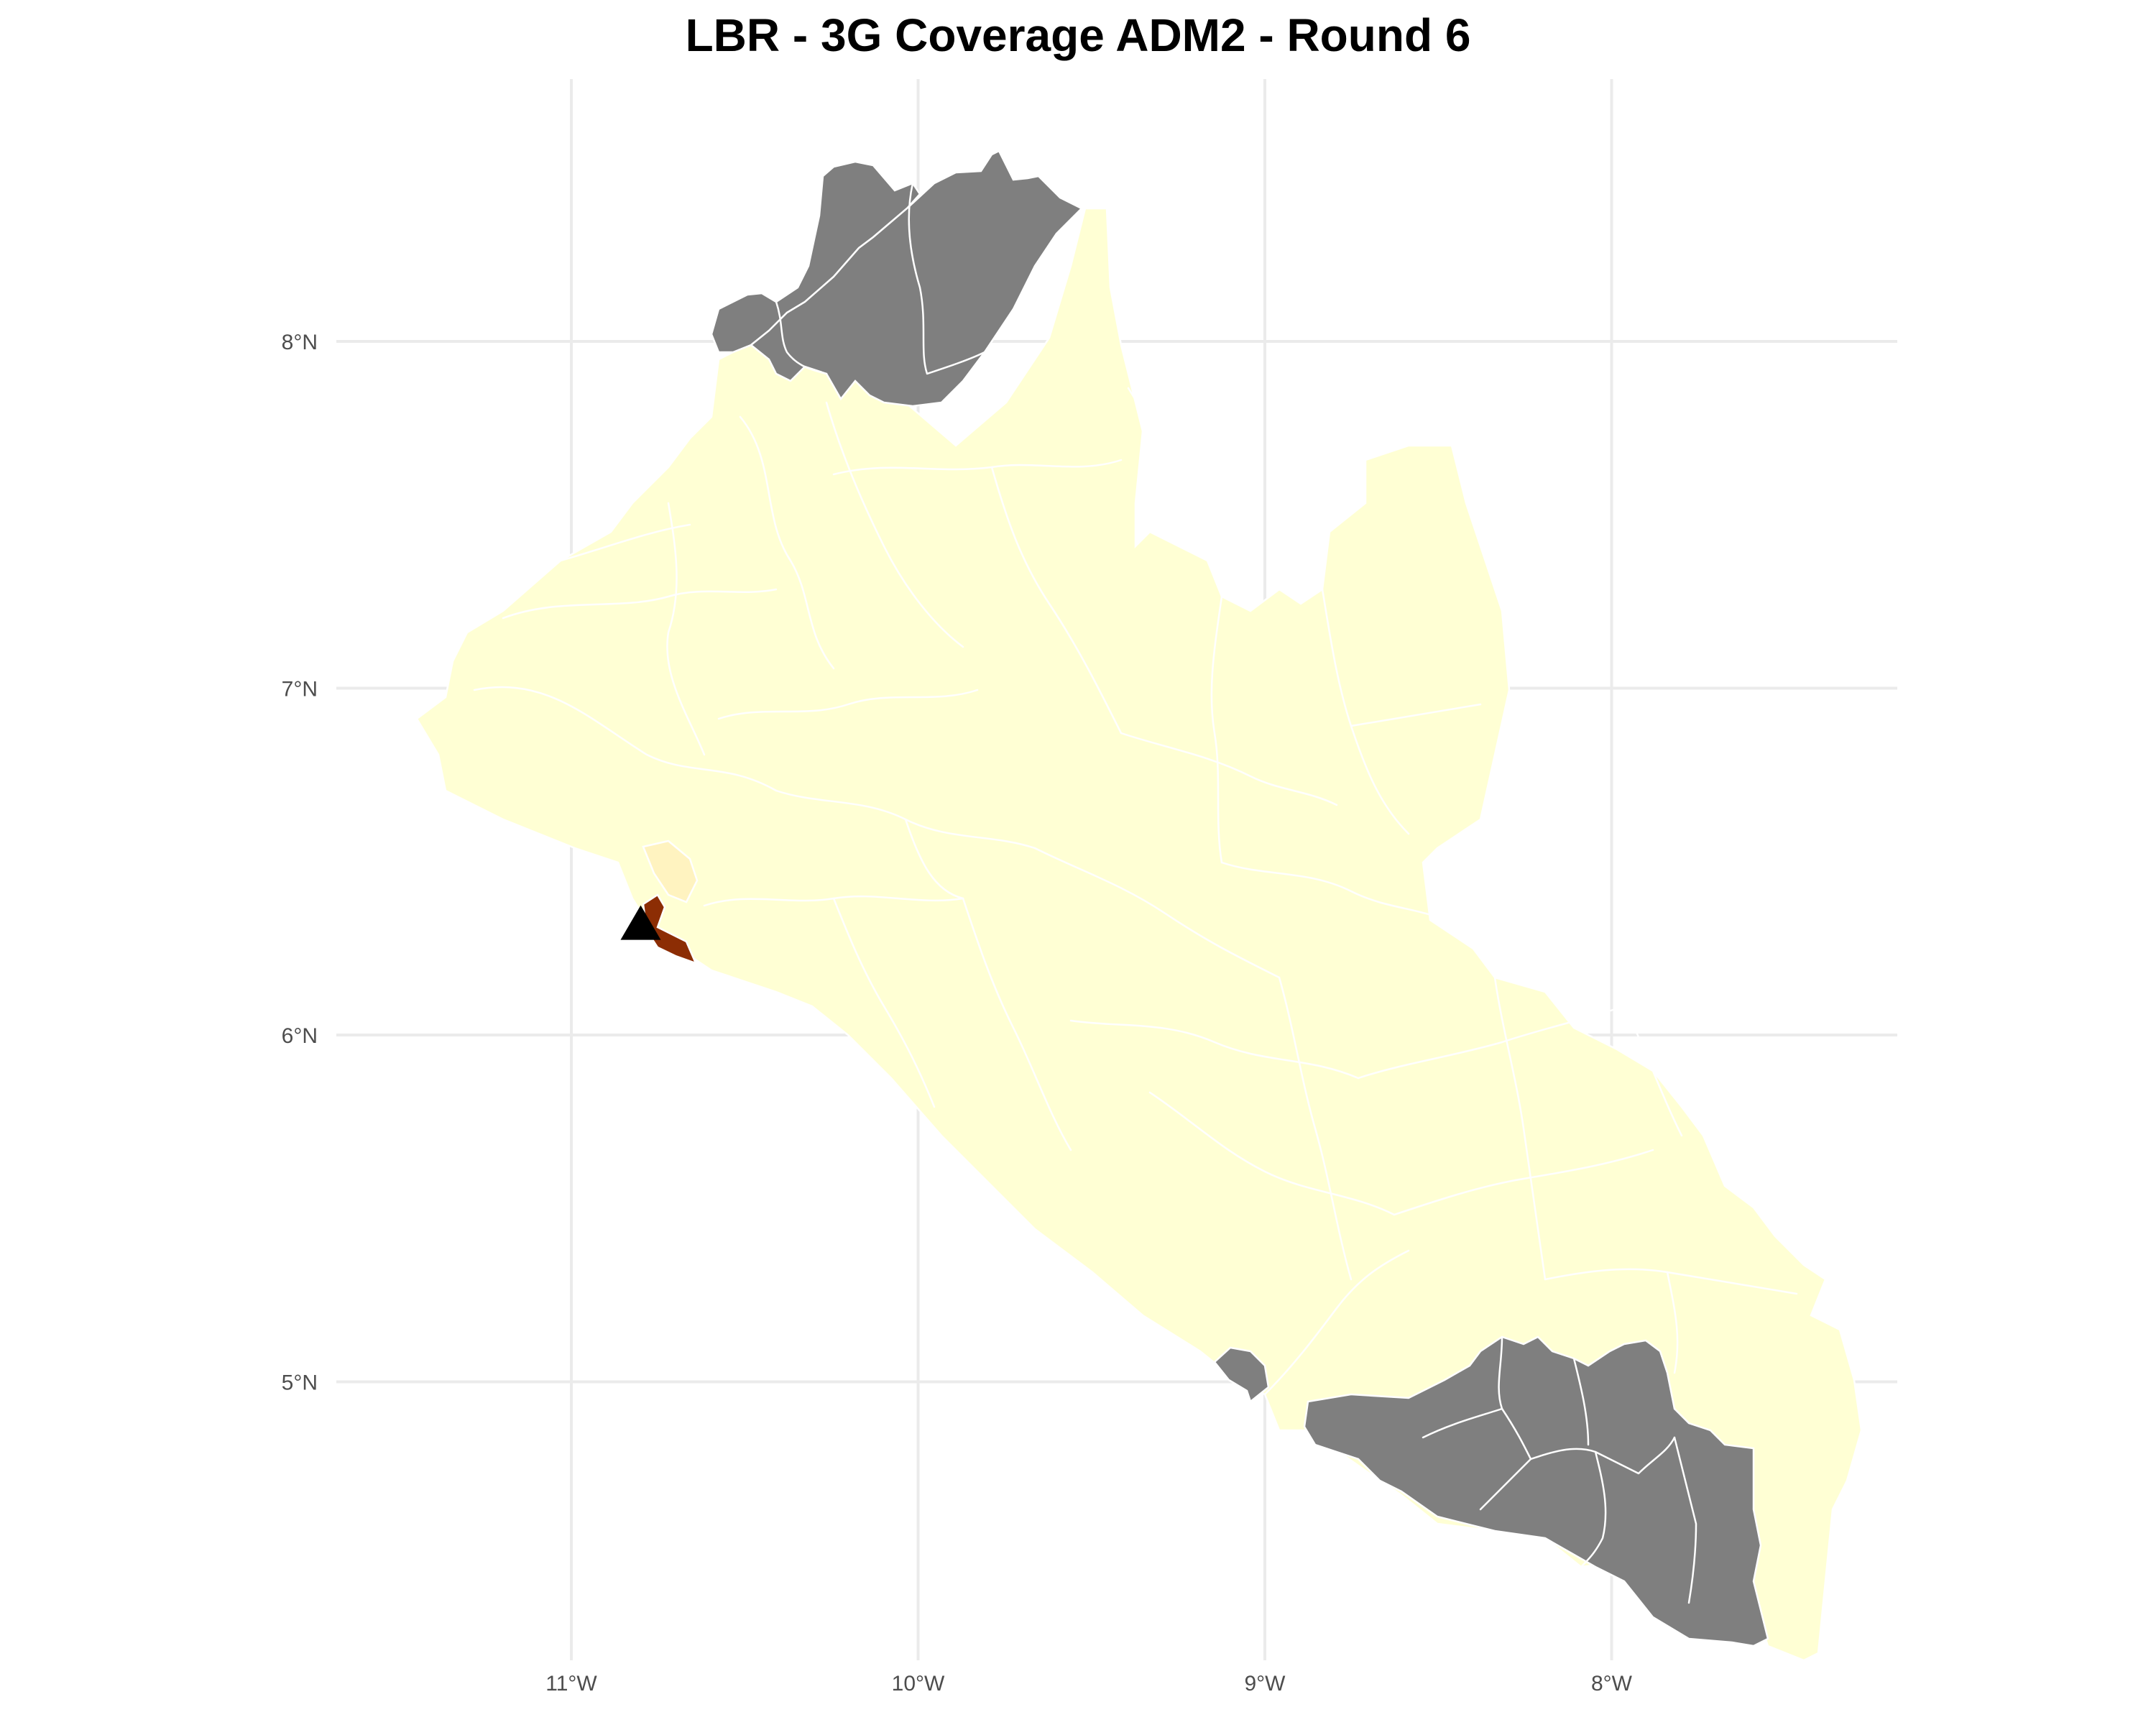 Image resolution: width=2156 pixels, height=1725 pixels. Describe the element at coordinates (1536, 1491) in the screenshot. I see `region-southeast-maryland-group` at that location.